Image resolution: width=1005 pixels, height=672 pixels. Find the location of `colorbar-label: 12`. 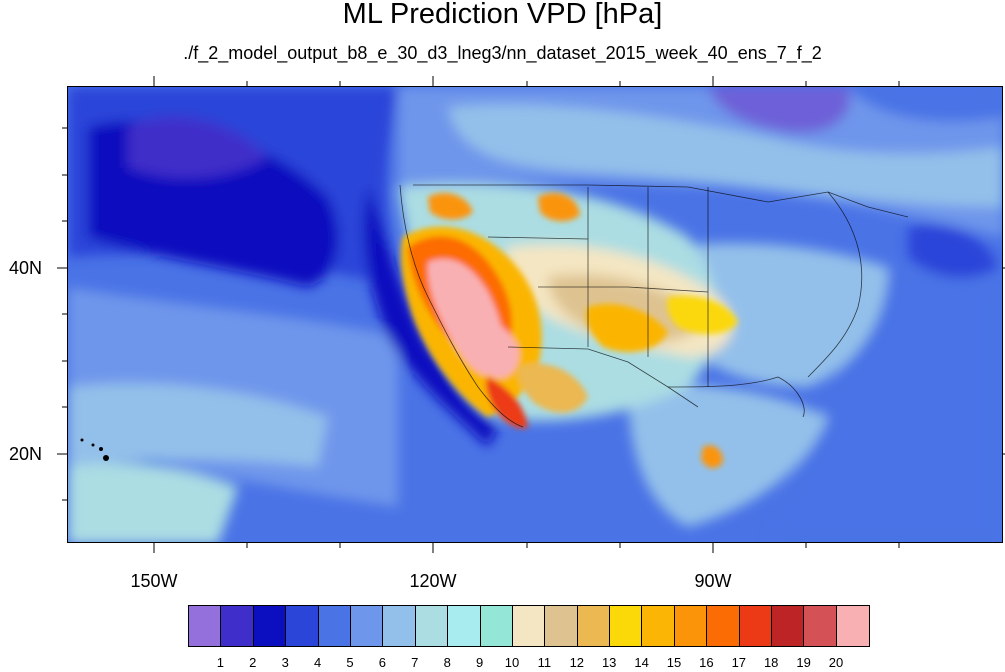

colorbar-label: 12 is located at coordinates (577, 662).